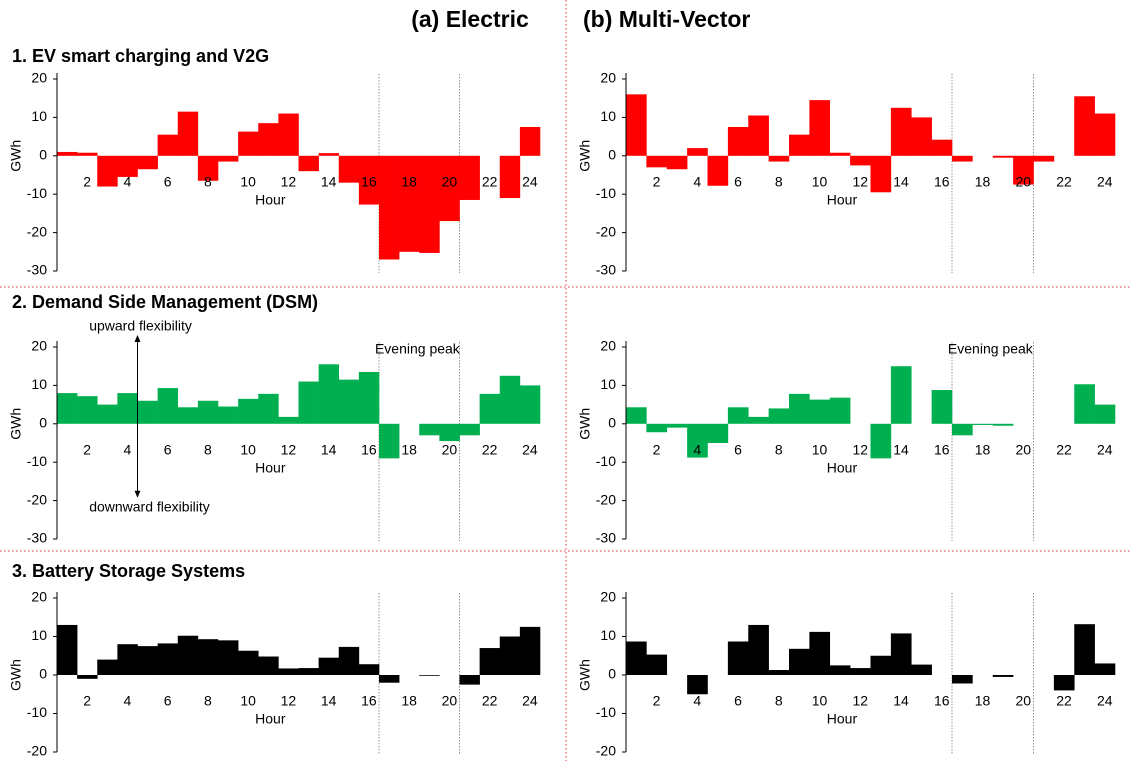  Describe the element at coordinates (942, 450) in the screenshot. I see `x-tick-label: 16` at that location.